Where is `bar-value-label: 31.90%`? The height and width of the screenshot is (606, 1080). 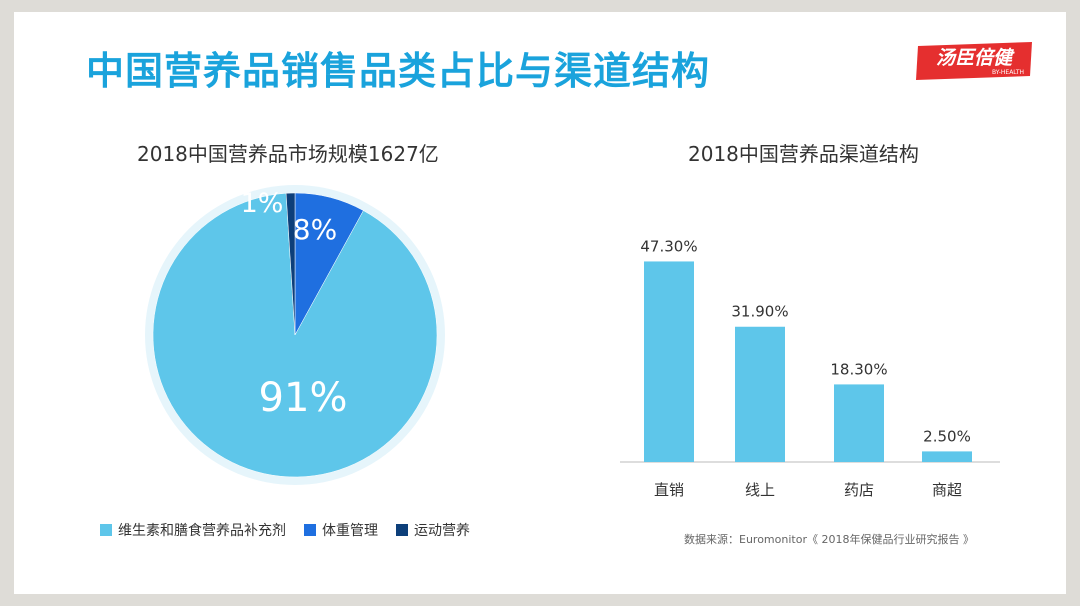 bar-value-label: 31.90% is located at coordinates (759, 312).